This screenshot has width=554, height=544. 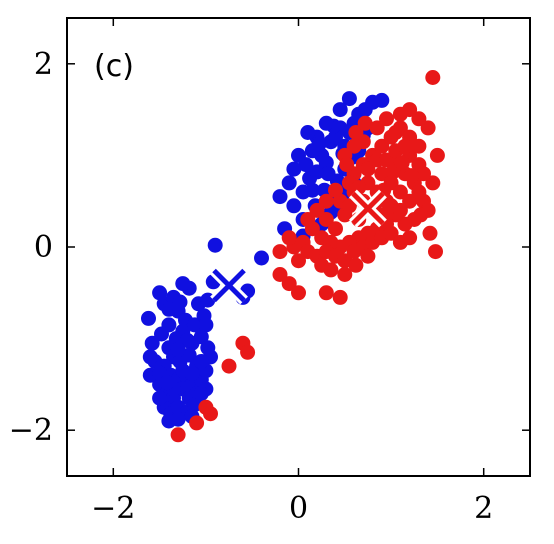 I want to click on y-tick-label: 0, so click(x=43, y=247).